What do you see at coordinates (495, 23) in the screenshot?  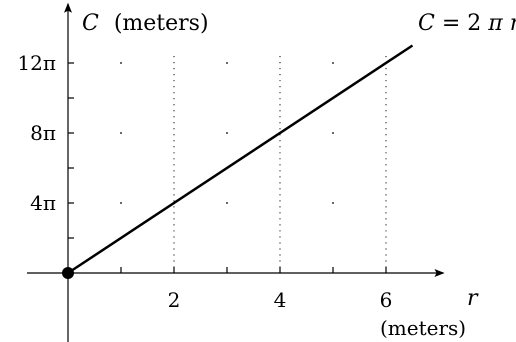 I see `equation-pi: π` at bounding box center [495, 23].